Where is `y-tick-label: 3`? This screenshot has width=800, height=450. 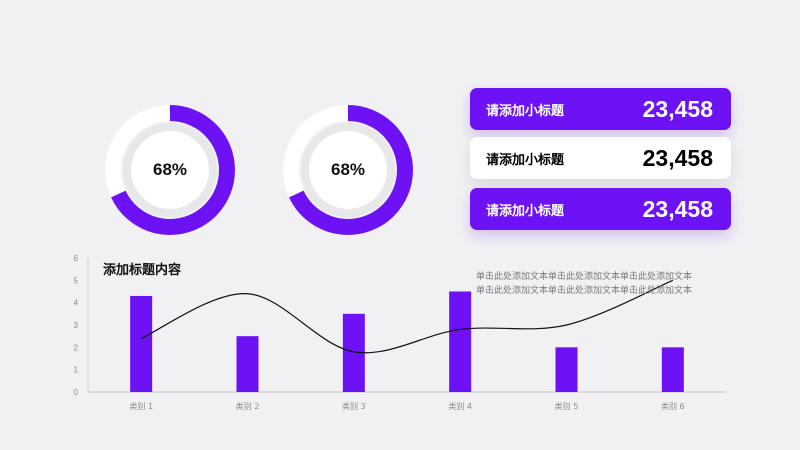 y-tick-label: 3 is located at coordinates (76, 325).